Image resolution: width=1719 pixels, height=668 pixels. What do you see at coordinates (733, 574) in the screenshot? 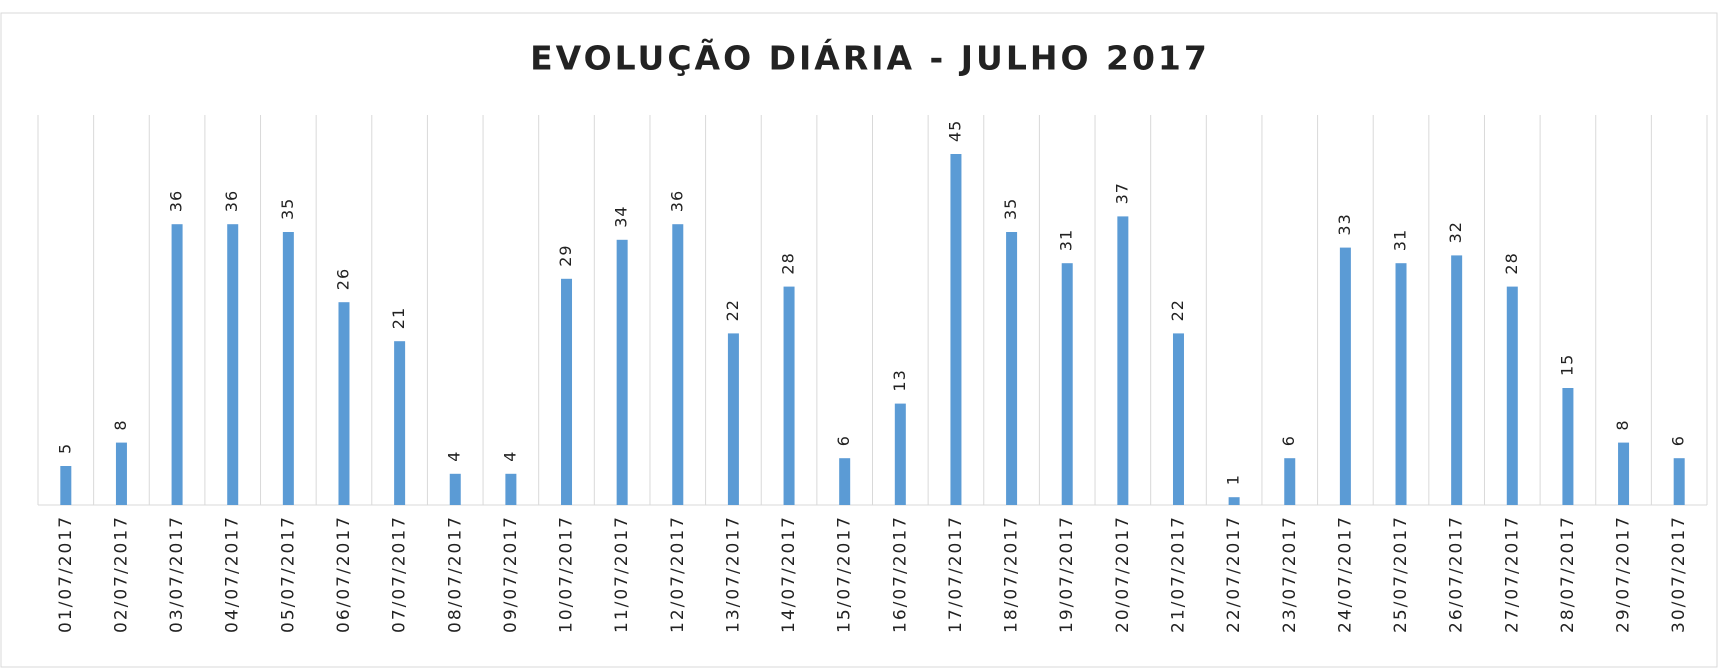
I see `x-tick-label: 13/07/2017` at bounding box center [733, 574].